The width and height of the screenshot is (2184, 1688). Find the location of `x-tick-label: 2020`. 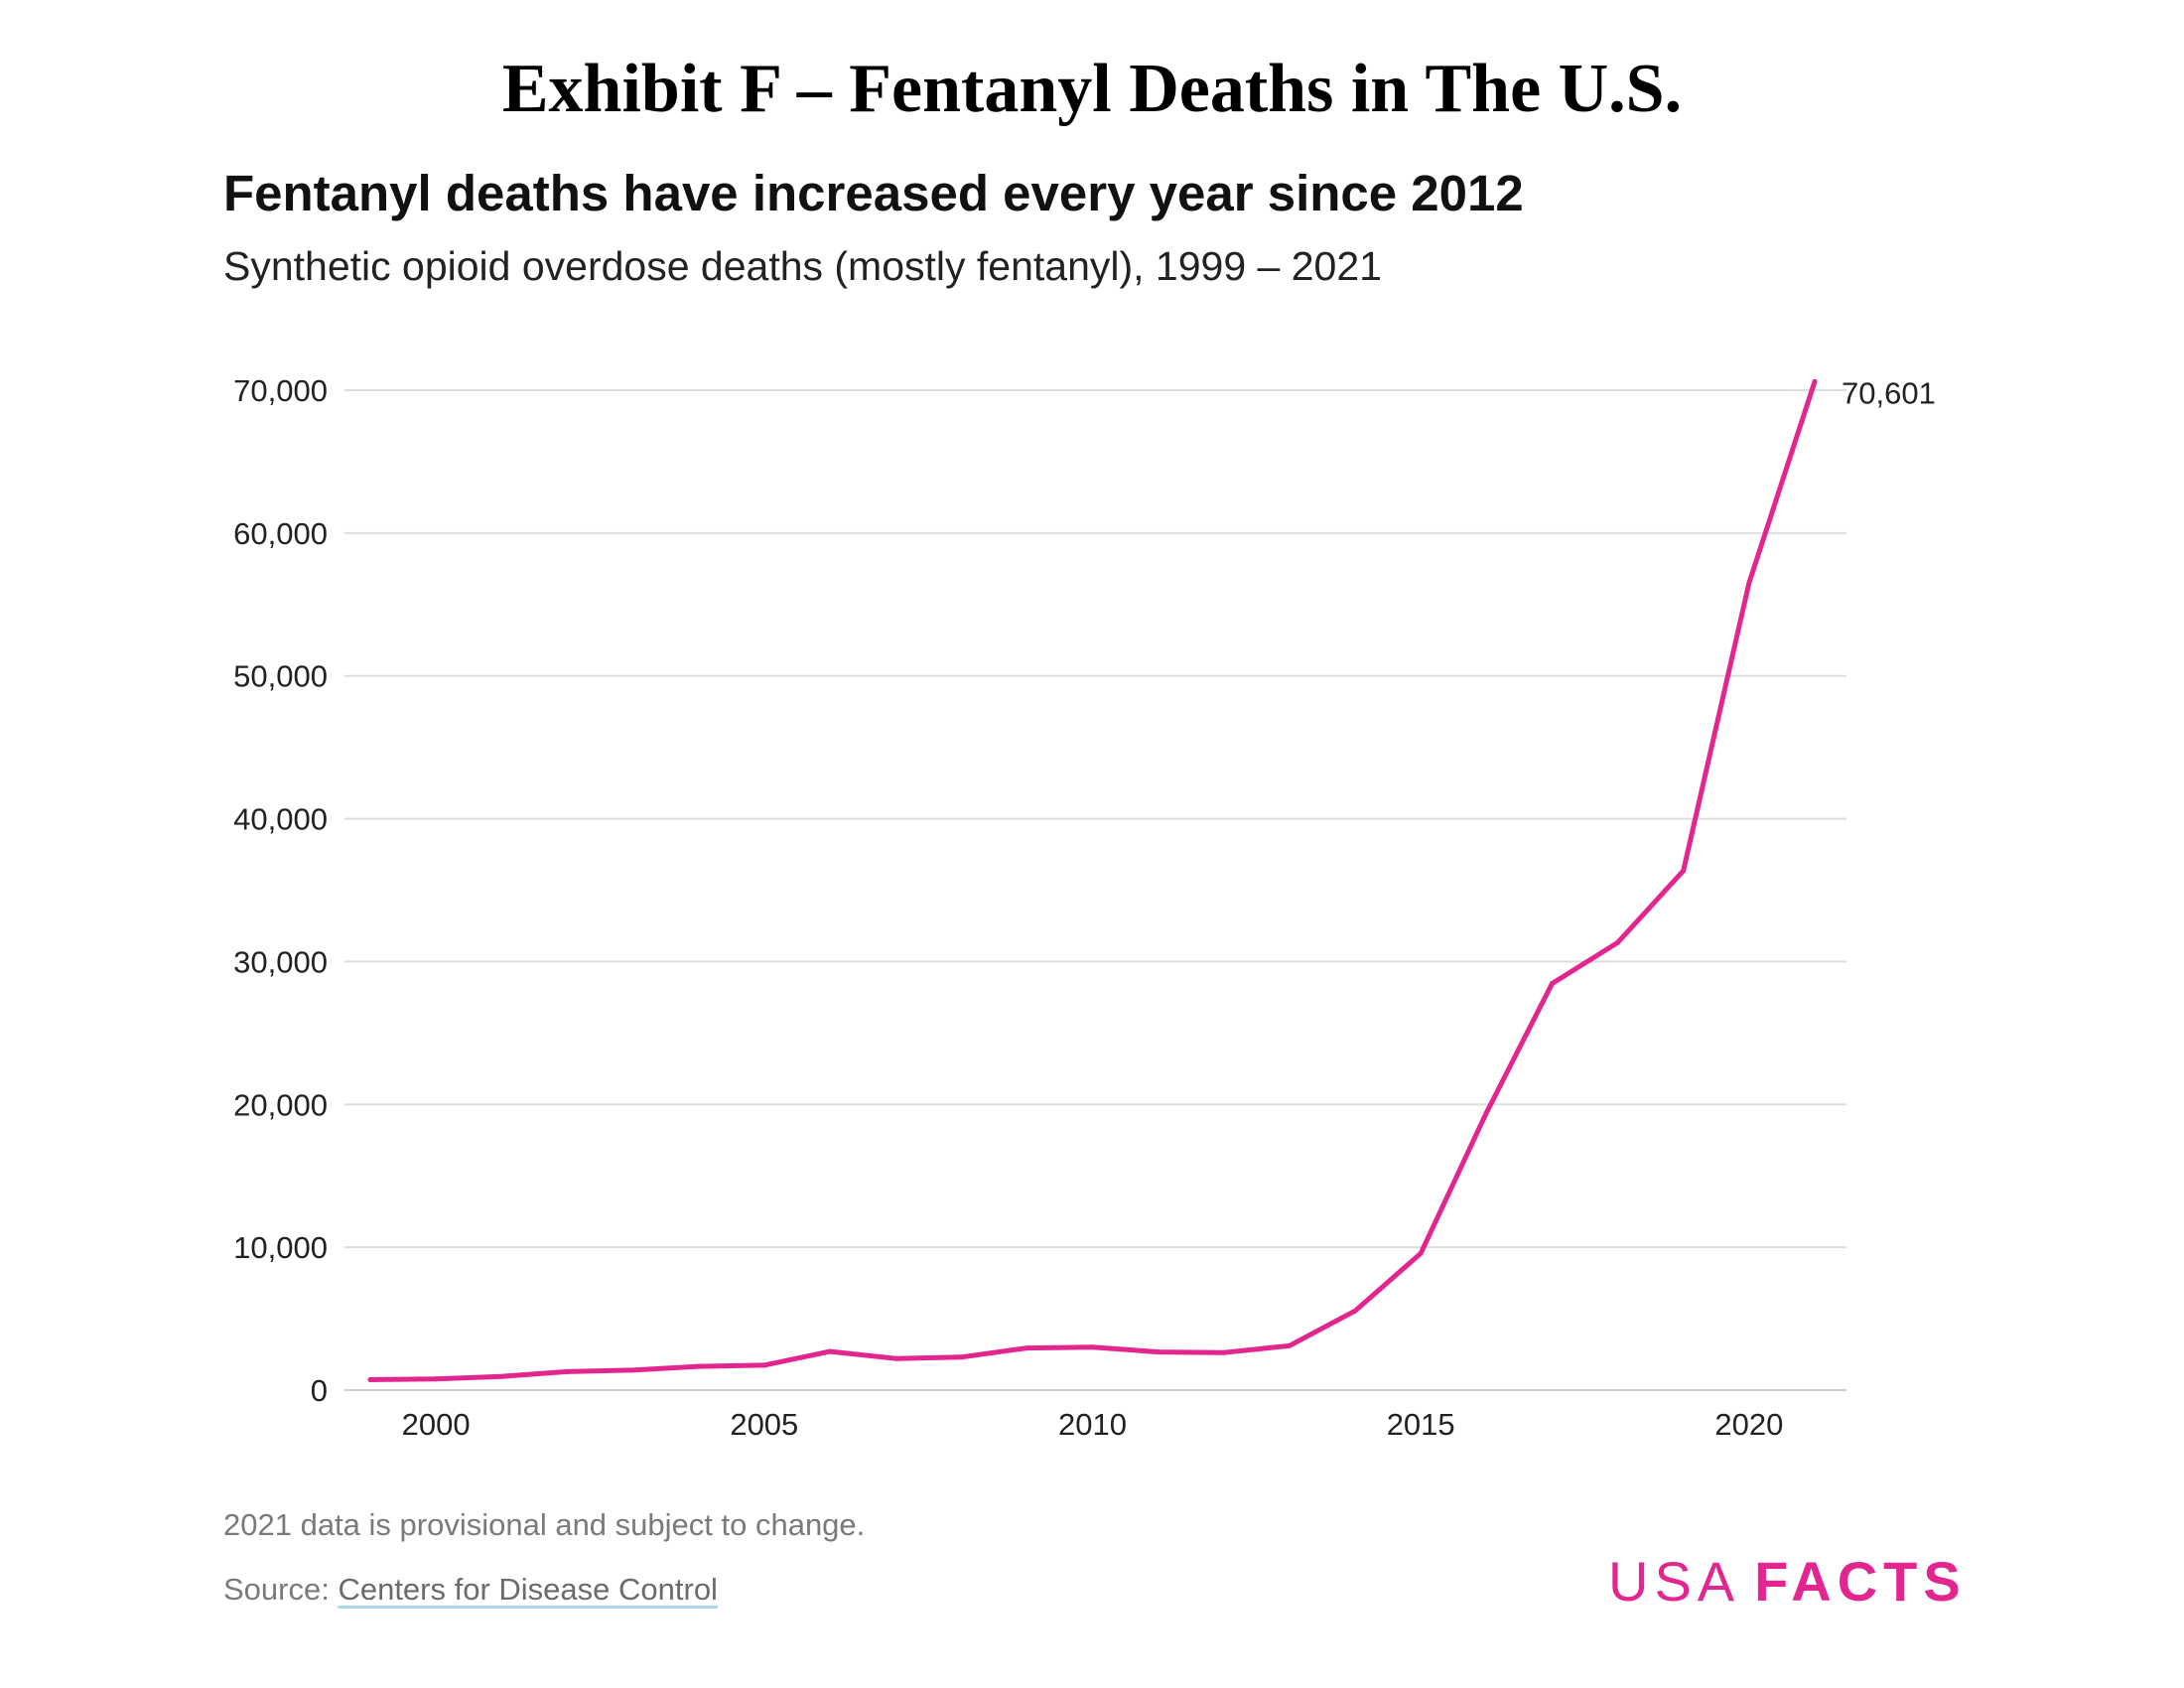

x-tick-label: 2020 is located at coordinates (1748, 1424).